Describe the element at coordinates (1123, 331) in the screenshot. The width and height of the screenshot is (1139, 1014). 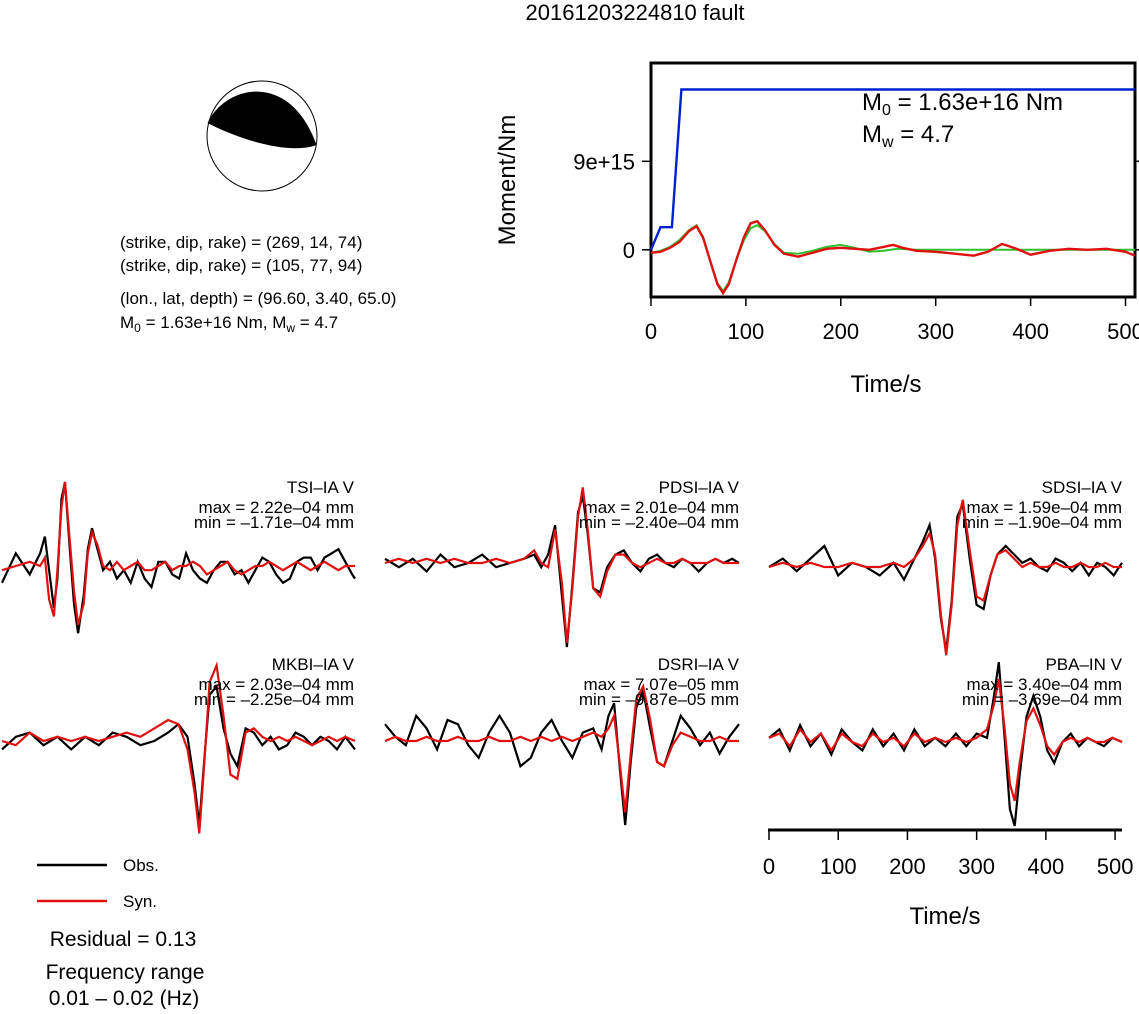
I see `moment-x-tick-label: 500` at that location.